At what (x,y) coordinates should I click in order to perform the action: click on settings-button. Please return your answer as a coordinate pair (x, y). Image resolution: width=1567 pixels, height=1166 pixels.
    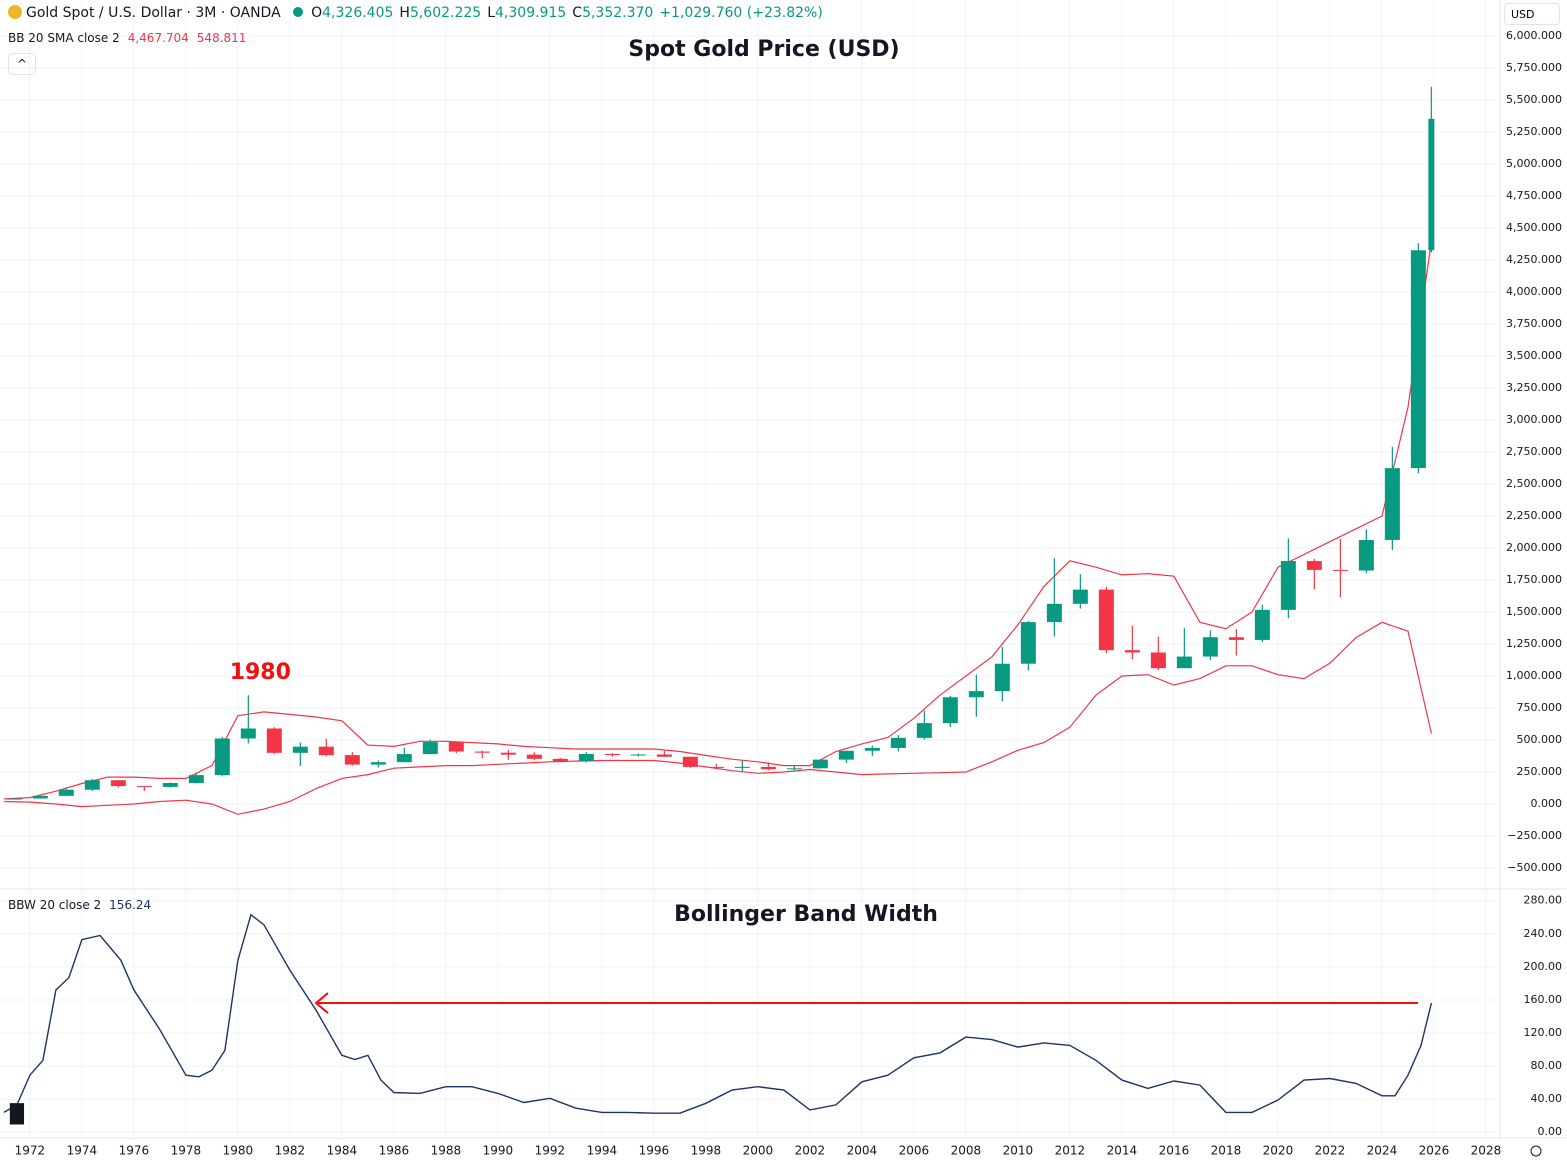
    Looking at the image, I should click on (1536, 1151).